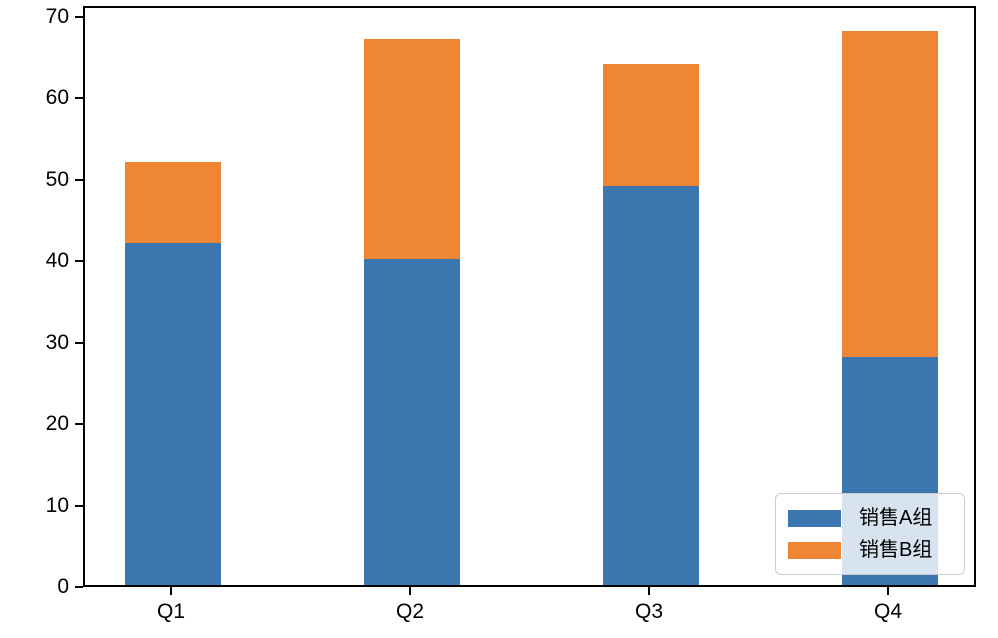 The width and height of the screenshot is (998, 638). I want to click on bar-q2-series-a, so click(412, 422).